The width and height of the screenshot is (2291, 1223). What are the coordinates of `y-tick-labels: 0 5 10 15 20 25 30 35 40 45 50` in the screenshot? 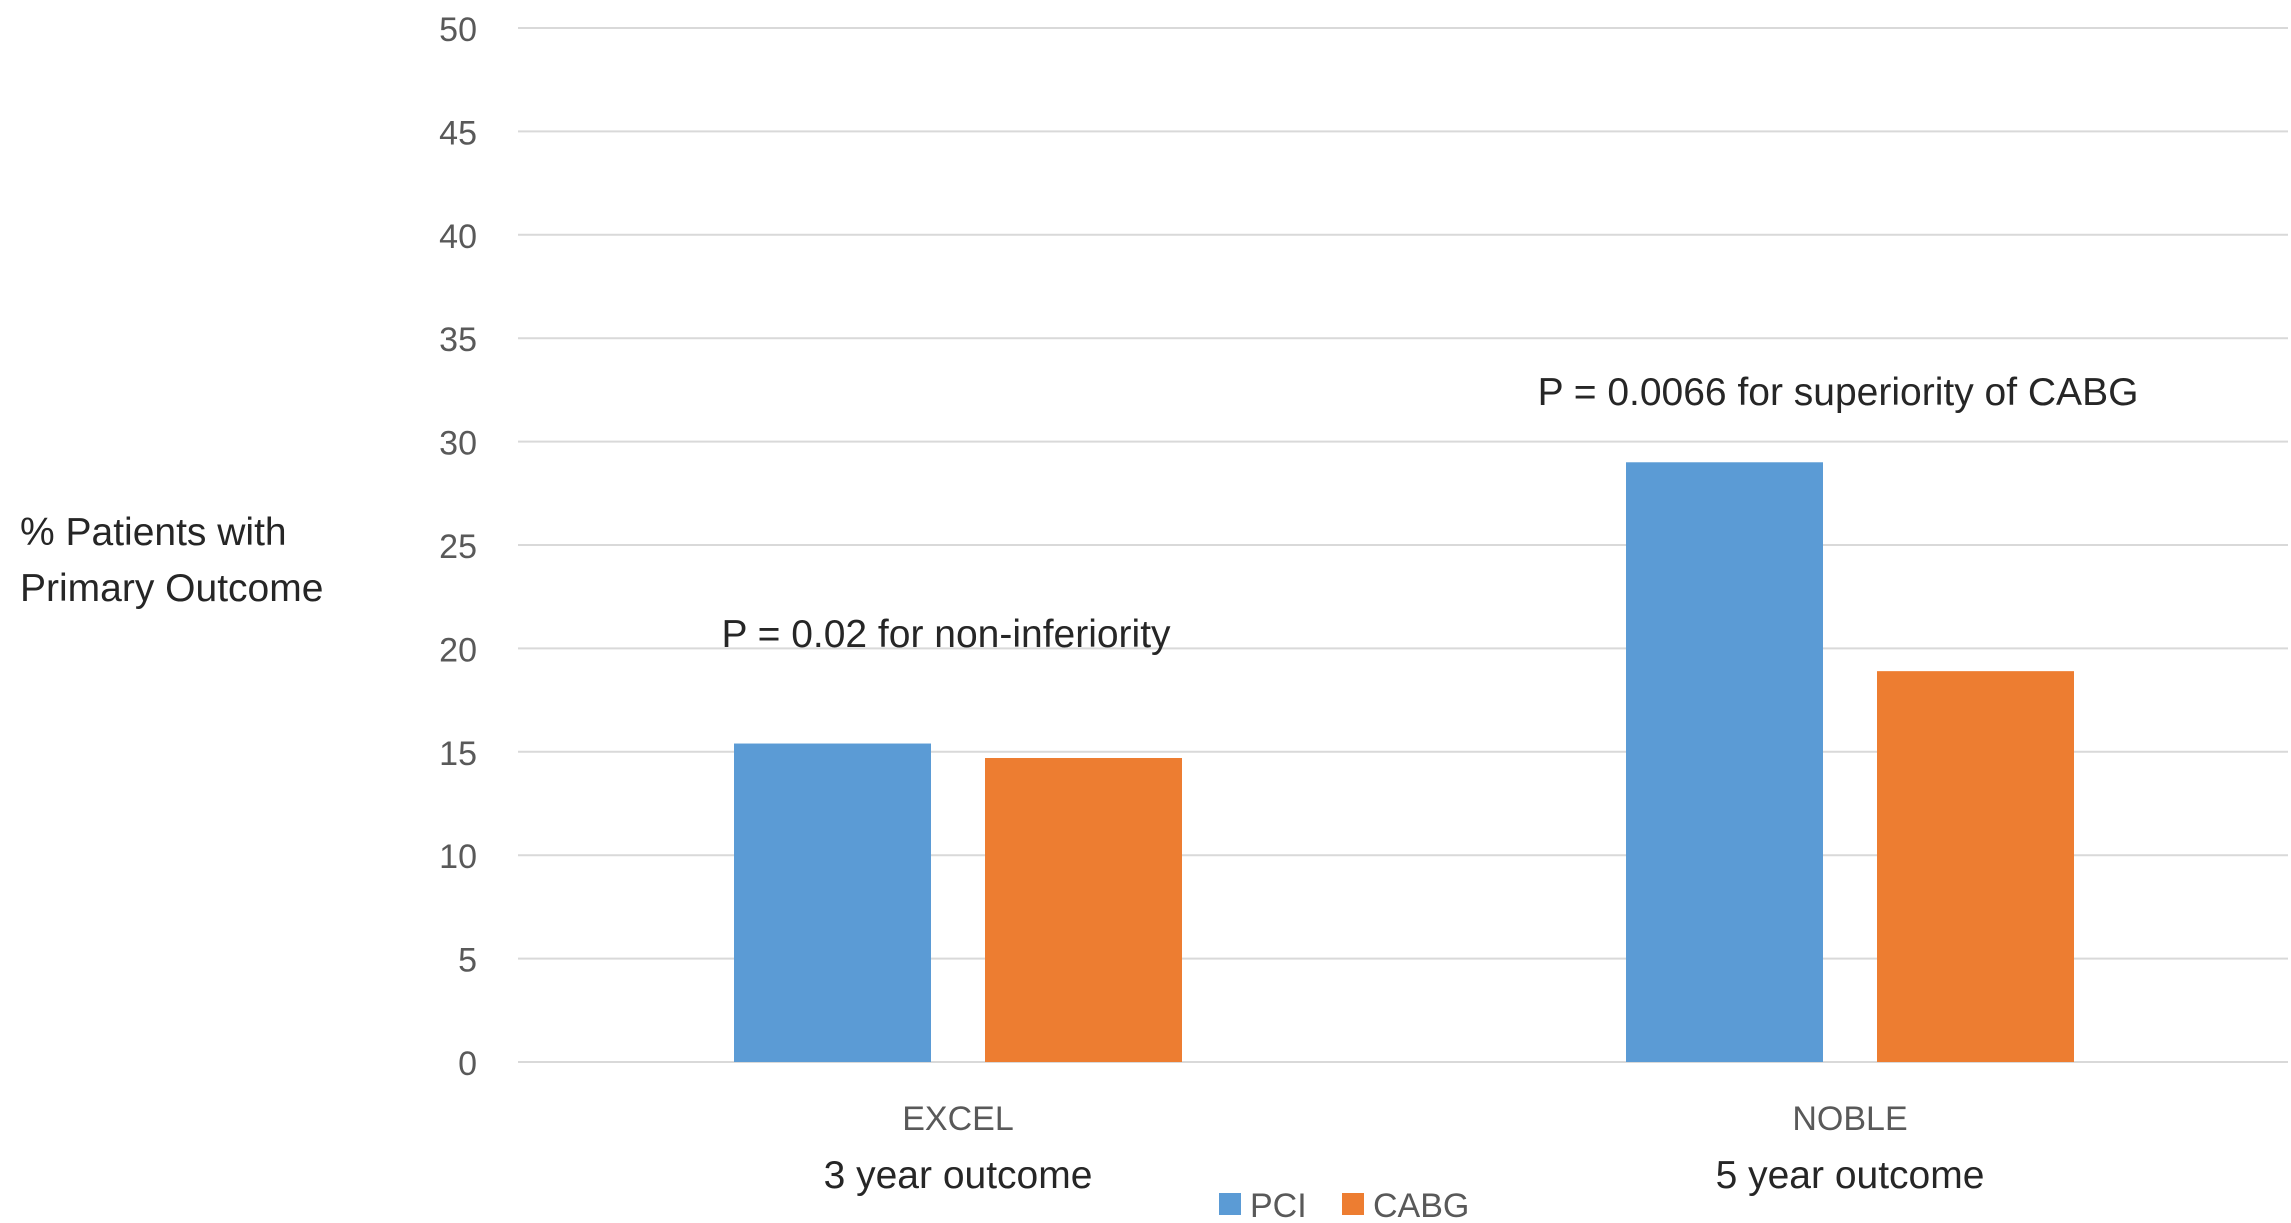 It's located at (458, 547).